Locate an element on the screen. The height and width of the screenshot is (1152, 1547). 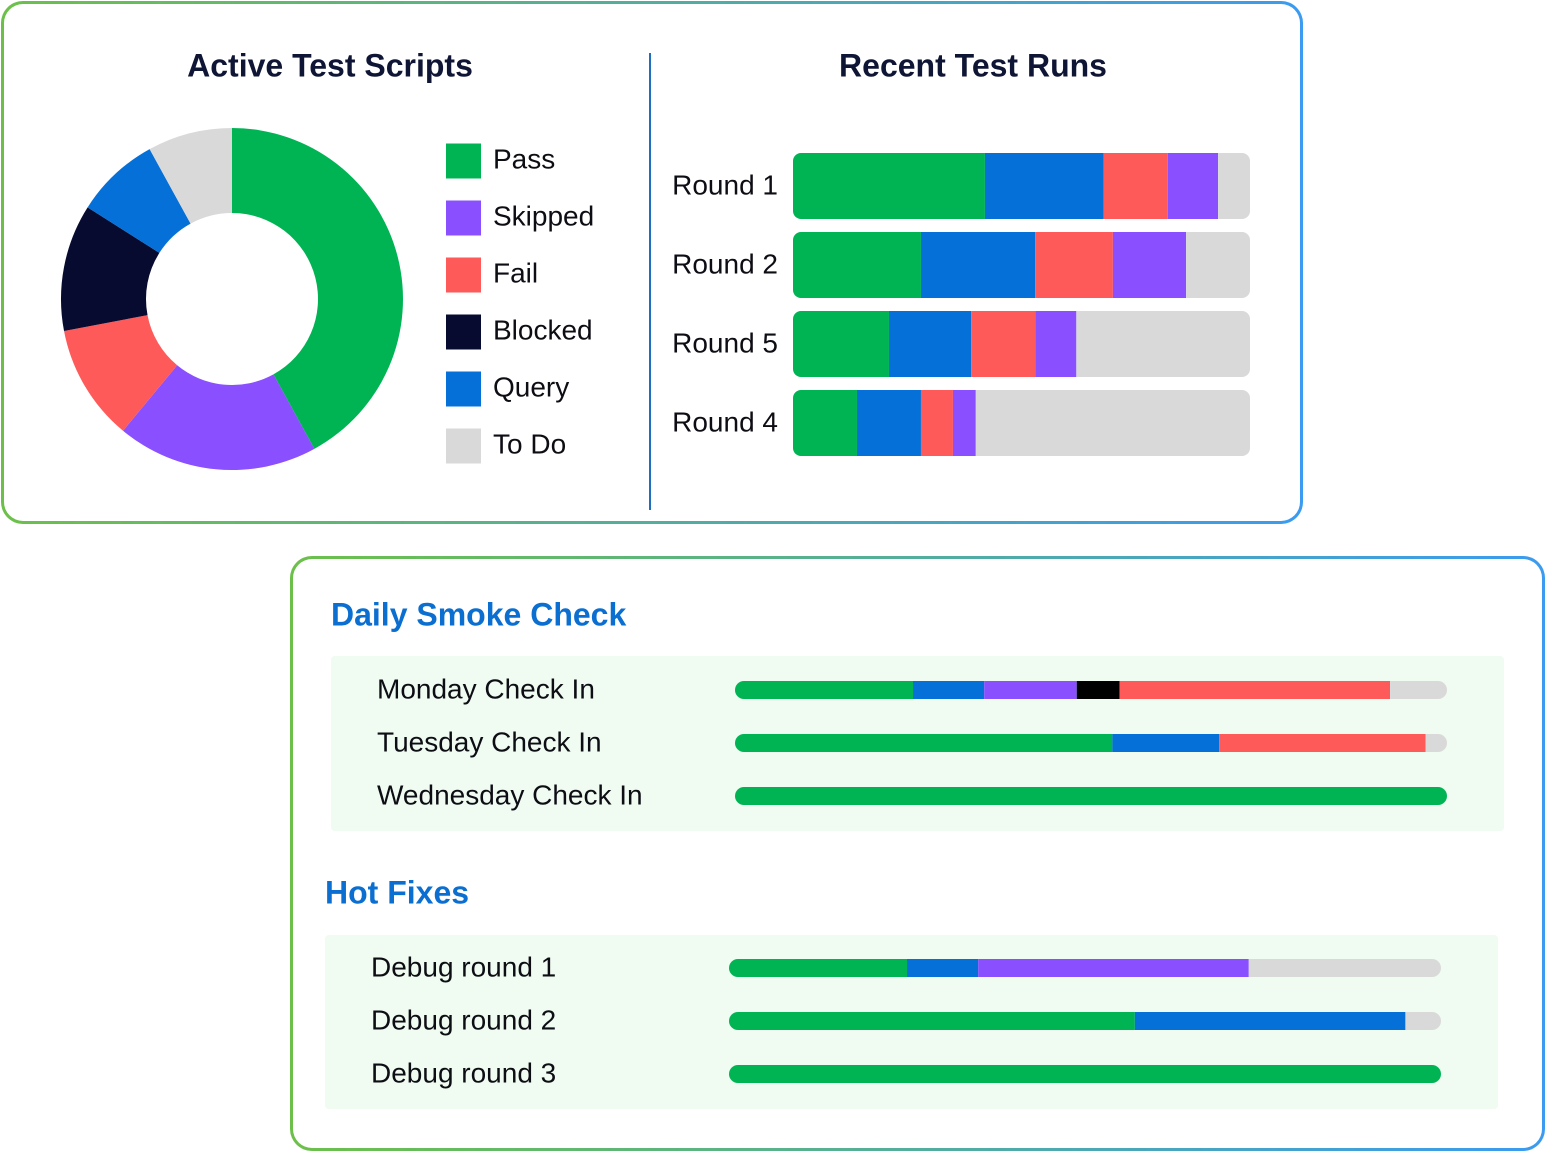
row-label: Wednesday Check In is located at coordinates (510, 794).